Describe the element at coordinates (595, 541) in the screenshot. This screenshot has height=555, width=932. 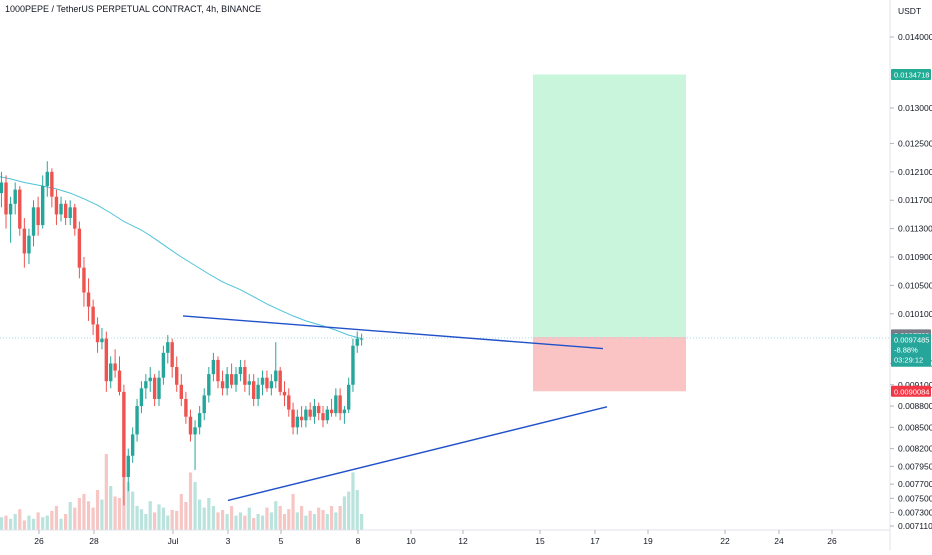
I see `time-tick-label: 17` at that location.